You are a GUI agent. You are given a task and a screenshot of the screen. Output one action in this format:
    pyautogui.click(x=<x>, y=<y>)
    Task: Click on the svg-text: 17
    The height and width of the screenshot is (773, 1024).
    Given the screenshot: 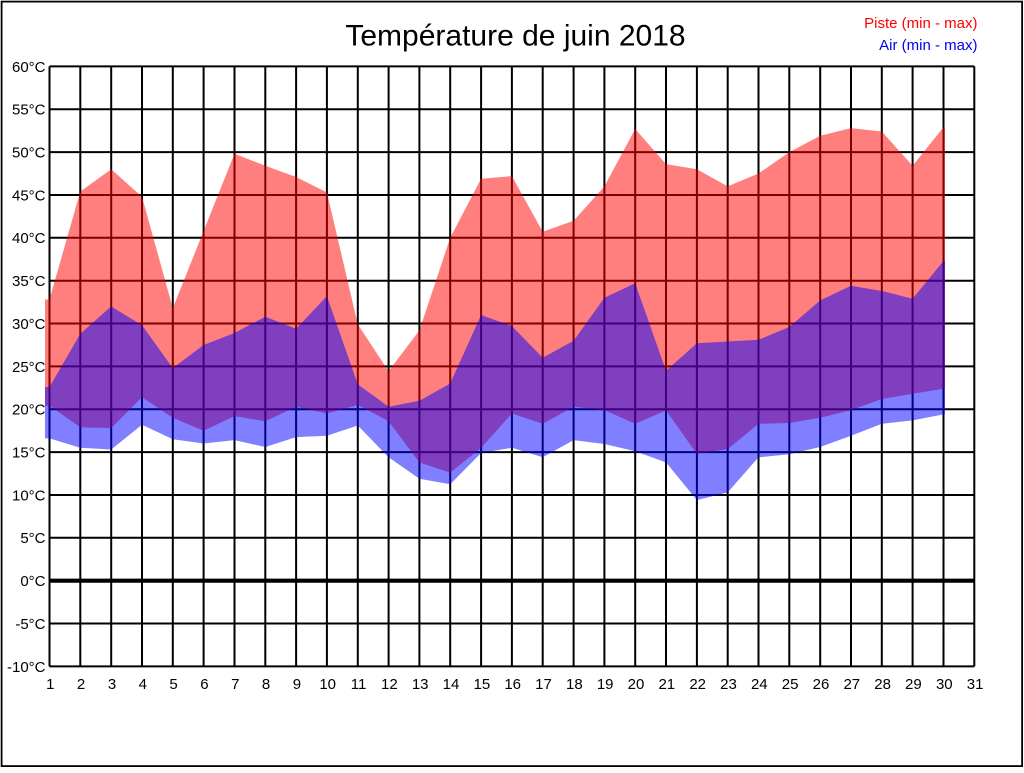 What is the action you would take?
    pyautogui.click(x=543, y=684)
    